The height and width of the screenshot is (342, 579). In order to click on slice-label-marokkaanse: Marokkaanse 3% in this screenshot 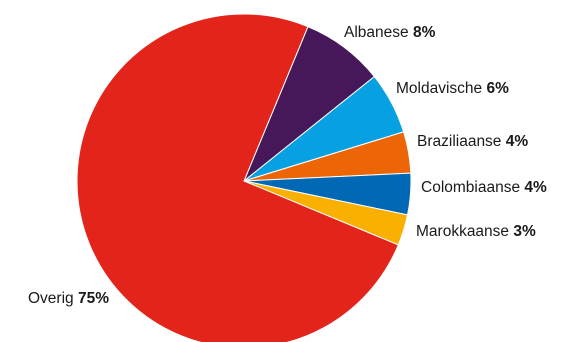, I will do `click(476, 231)`.